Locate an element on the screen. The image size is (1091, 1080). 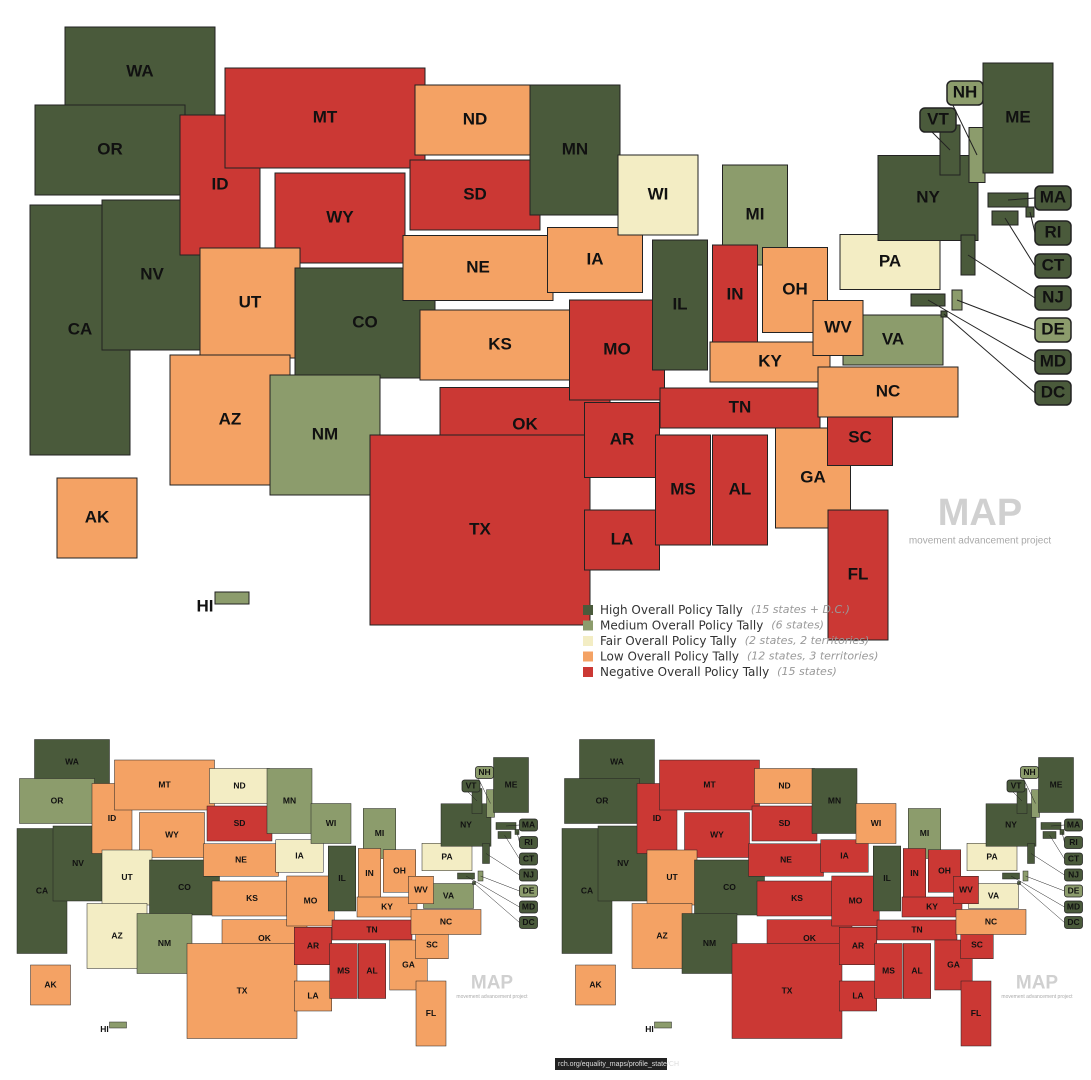
state-label: AZ is located at coordinates (661, 935).